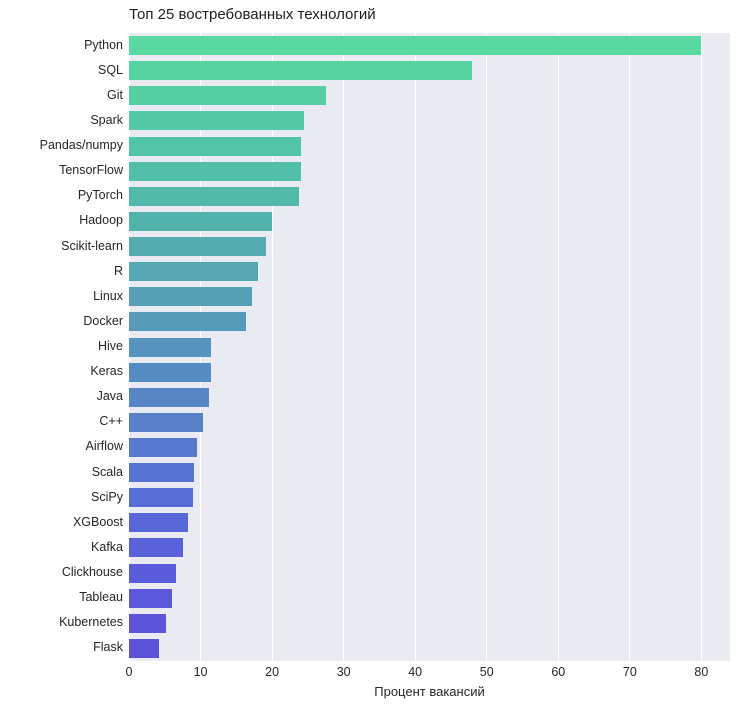 Image resolution: width=742 pixels, height=711 pixels. I want to click on bar-keras, so click(170, 372).